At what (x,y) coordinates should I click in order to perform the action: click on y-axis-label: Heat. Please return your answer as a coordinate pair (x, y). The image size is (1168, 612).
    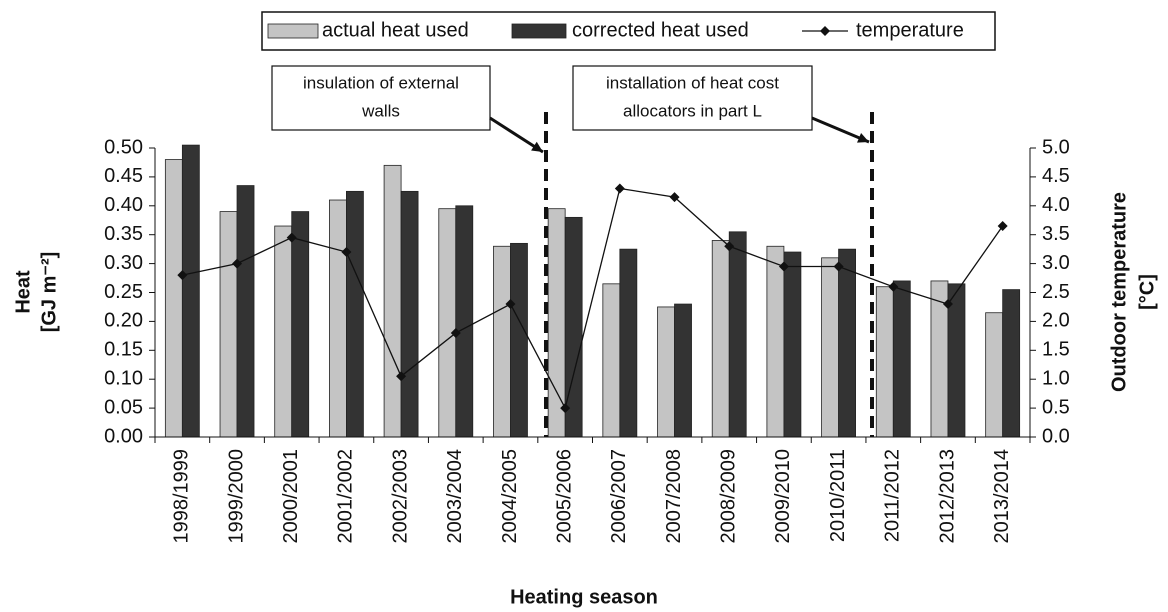
    Looking at the image, I should click on (23, 292).